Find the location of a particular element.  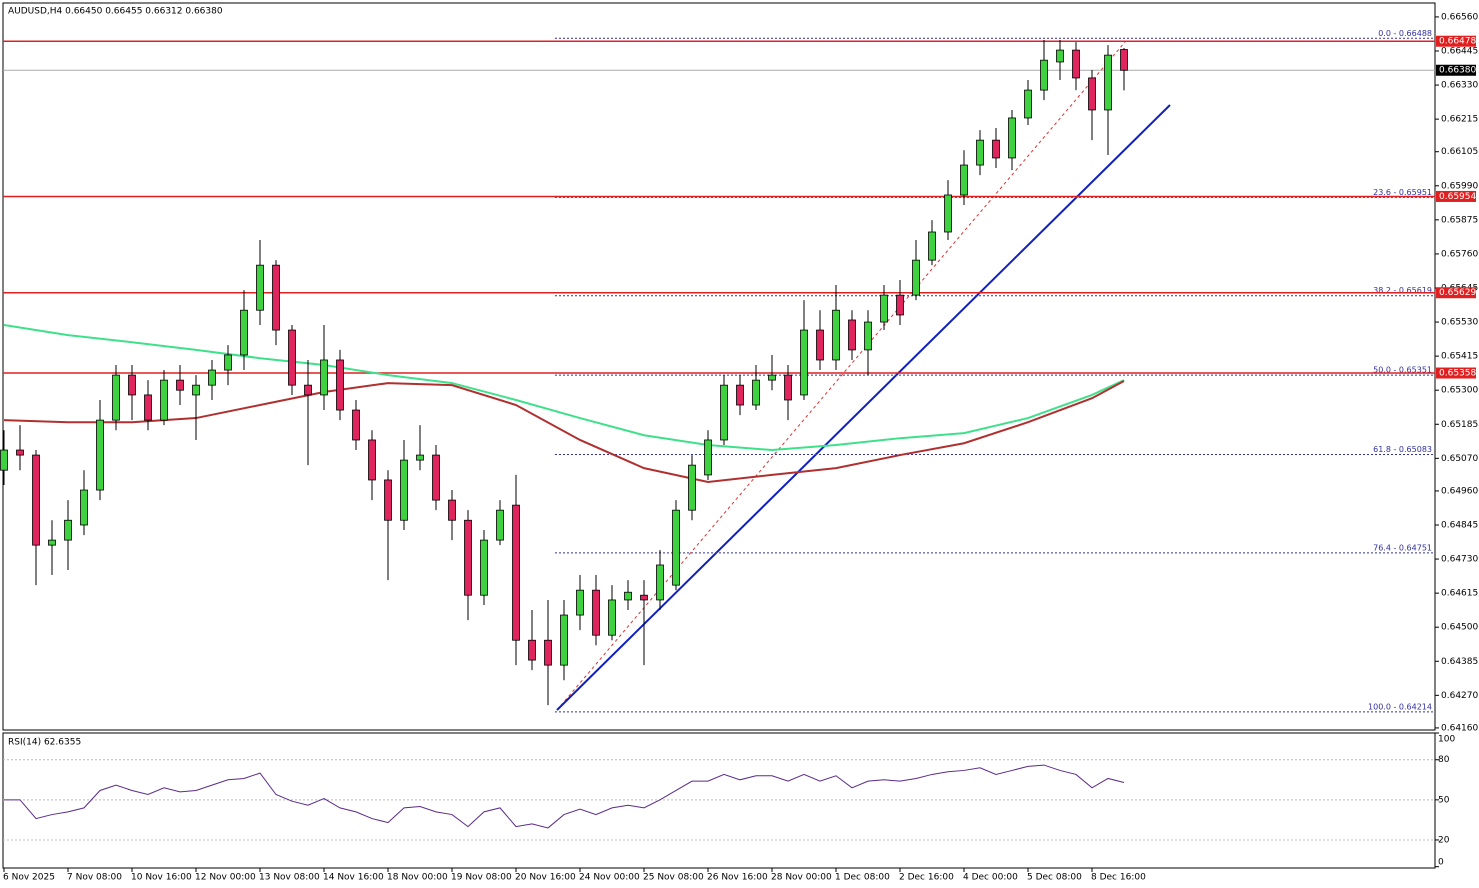

x-tick-label: 24 Nov 00:00 is located at coordinates (609, 878).